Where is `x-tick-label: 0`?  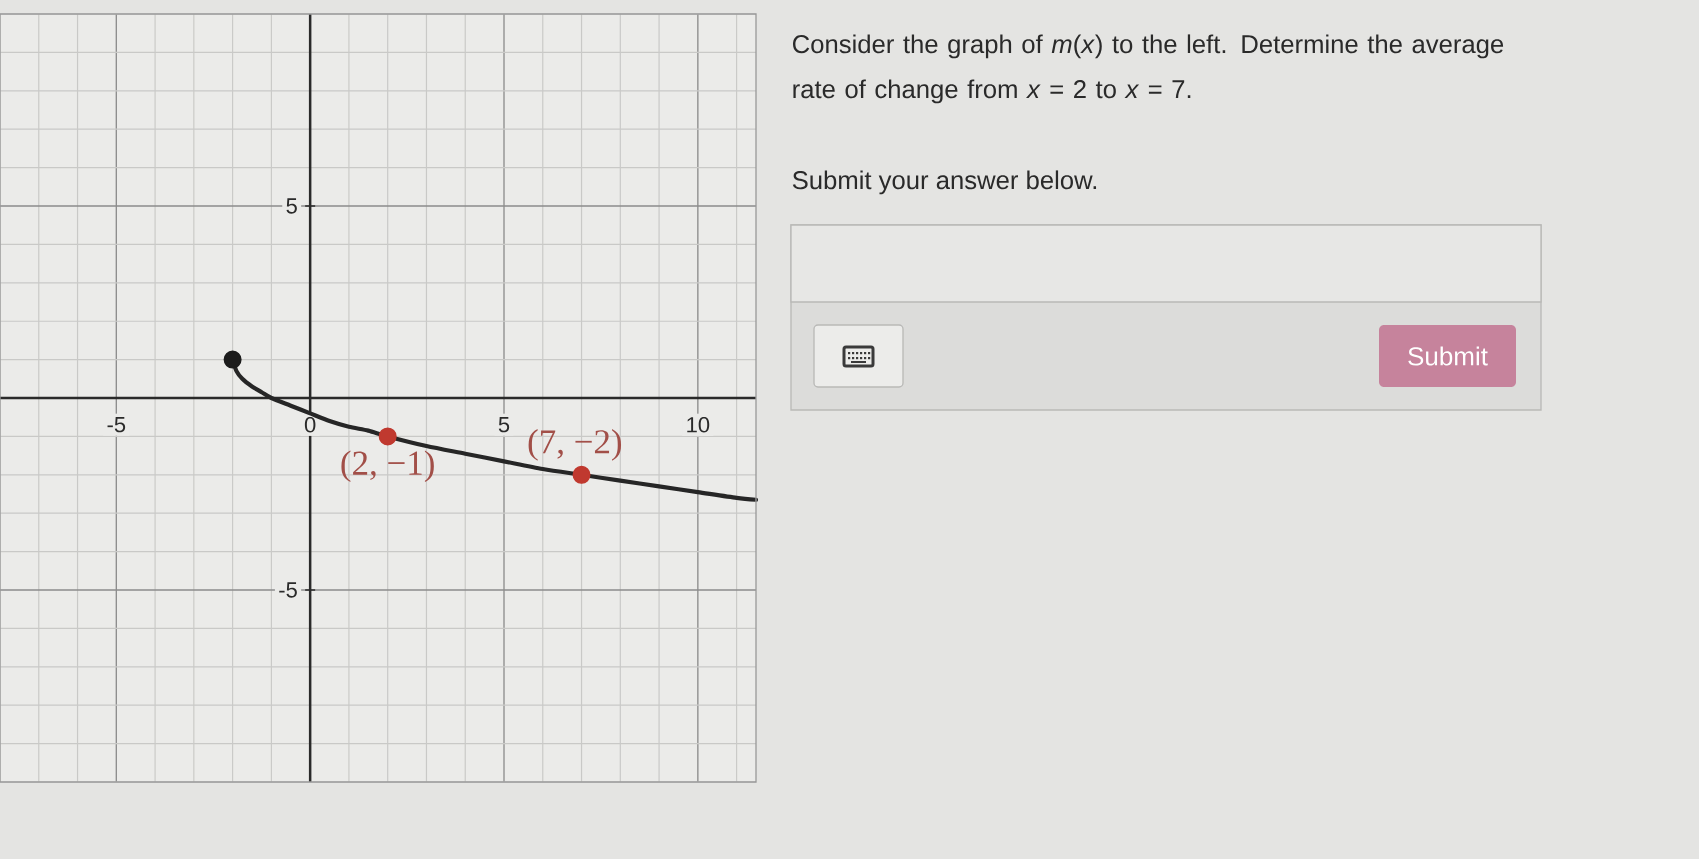
x-tick-label: 0 is located at coordinates (310, 425).